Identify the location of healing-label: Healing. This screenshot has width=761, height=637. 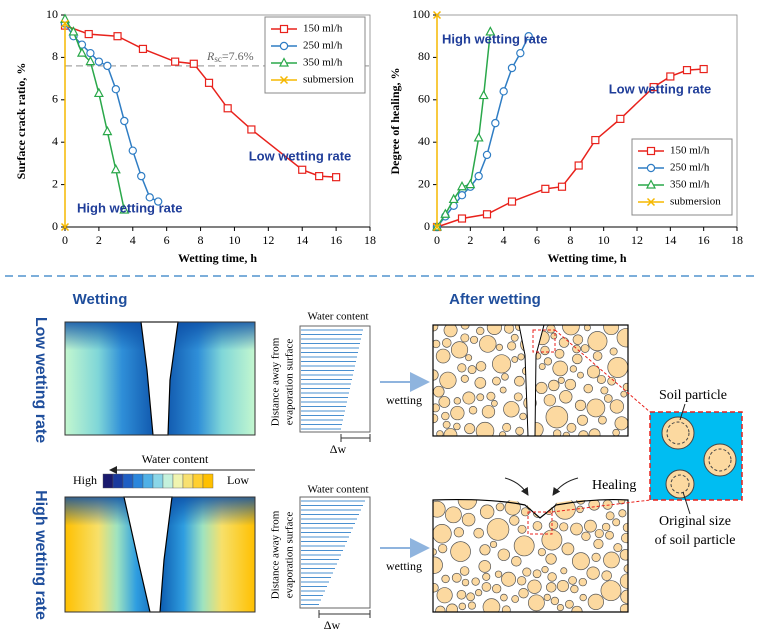
(614, 485).